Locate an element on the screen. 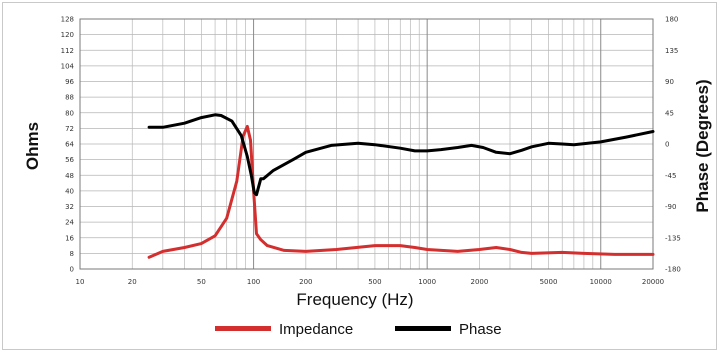 This screenshot has width=721, height=354. left-y-tick-label: 104 is located at coordinates (68, 66).